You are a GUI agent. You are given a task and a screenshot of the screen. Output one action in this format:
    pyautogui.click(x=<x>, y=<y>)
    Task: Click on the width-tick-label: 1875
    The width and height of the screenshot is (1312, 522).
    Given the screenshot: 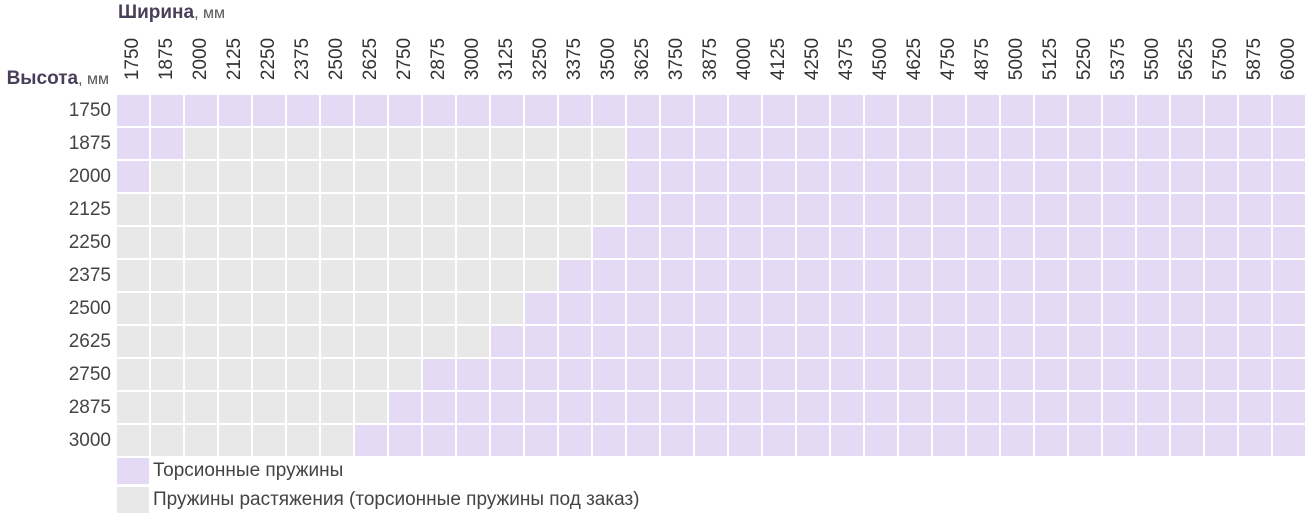 What is the action you would take?
    pyautogui.click(x=167, y=59)
    